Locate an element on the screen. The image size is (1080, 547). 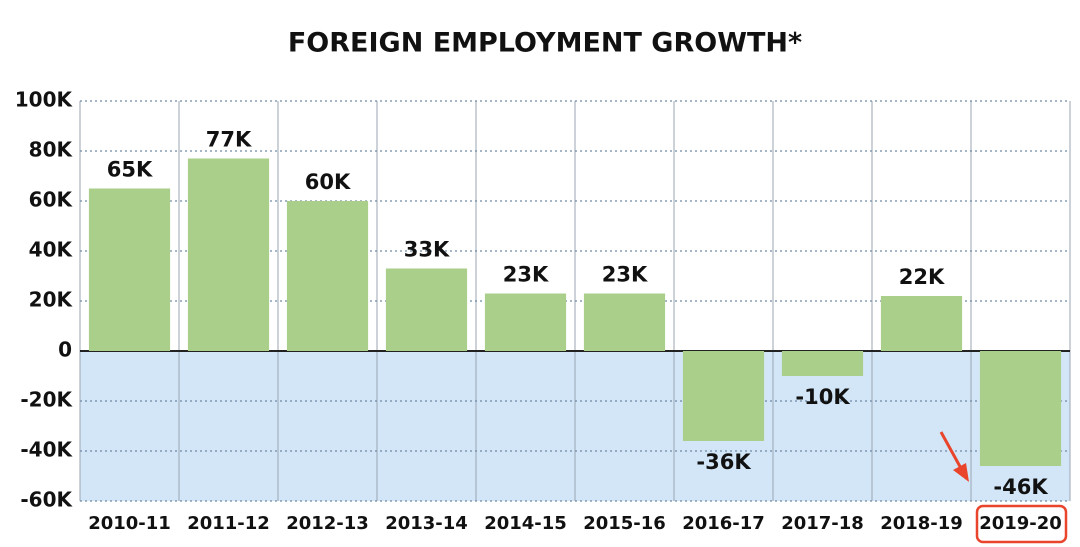
y-tick-label: -20K is located at coordinates (46, 400).